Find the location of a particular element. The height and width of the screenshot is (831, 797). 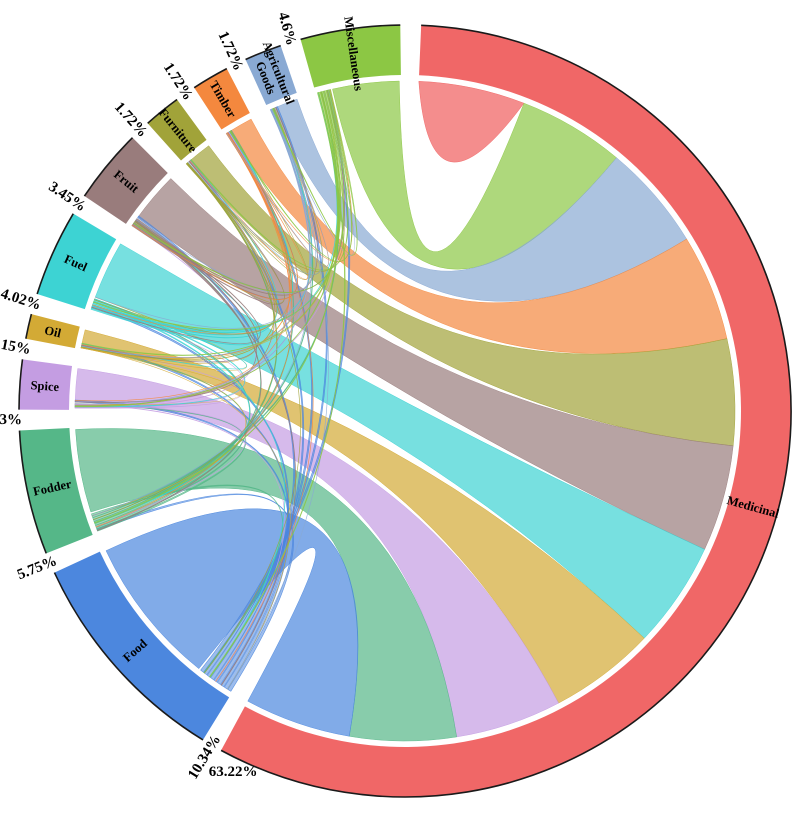

ribbon-agricultural-goods-furniture is located at coordinates (255, 191).